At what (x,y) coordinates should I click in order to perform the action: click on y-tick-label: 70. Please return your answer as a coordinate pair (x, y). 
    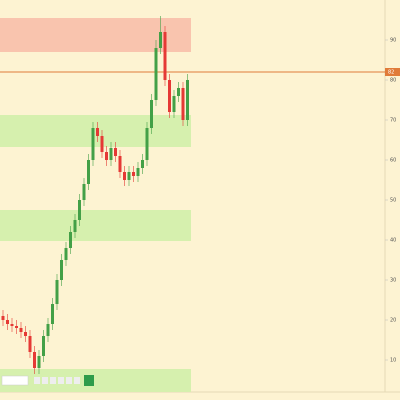
    Looking at the image, I should click on (393, 121).